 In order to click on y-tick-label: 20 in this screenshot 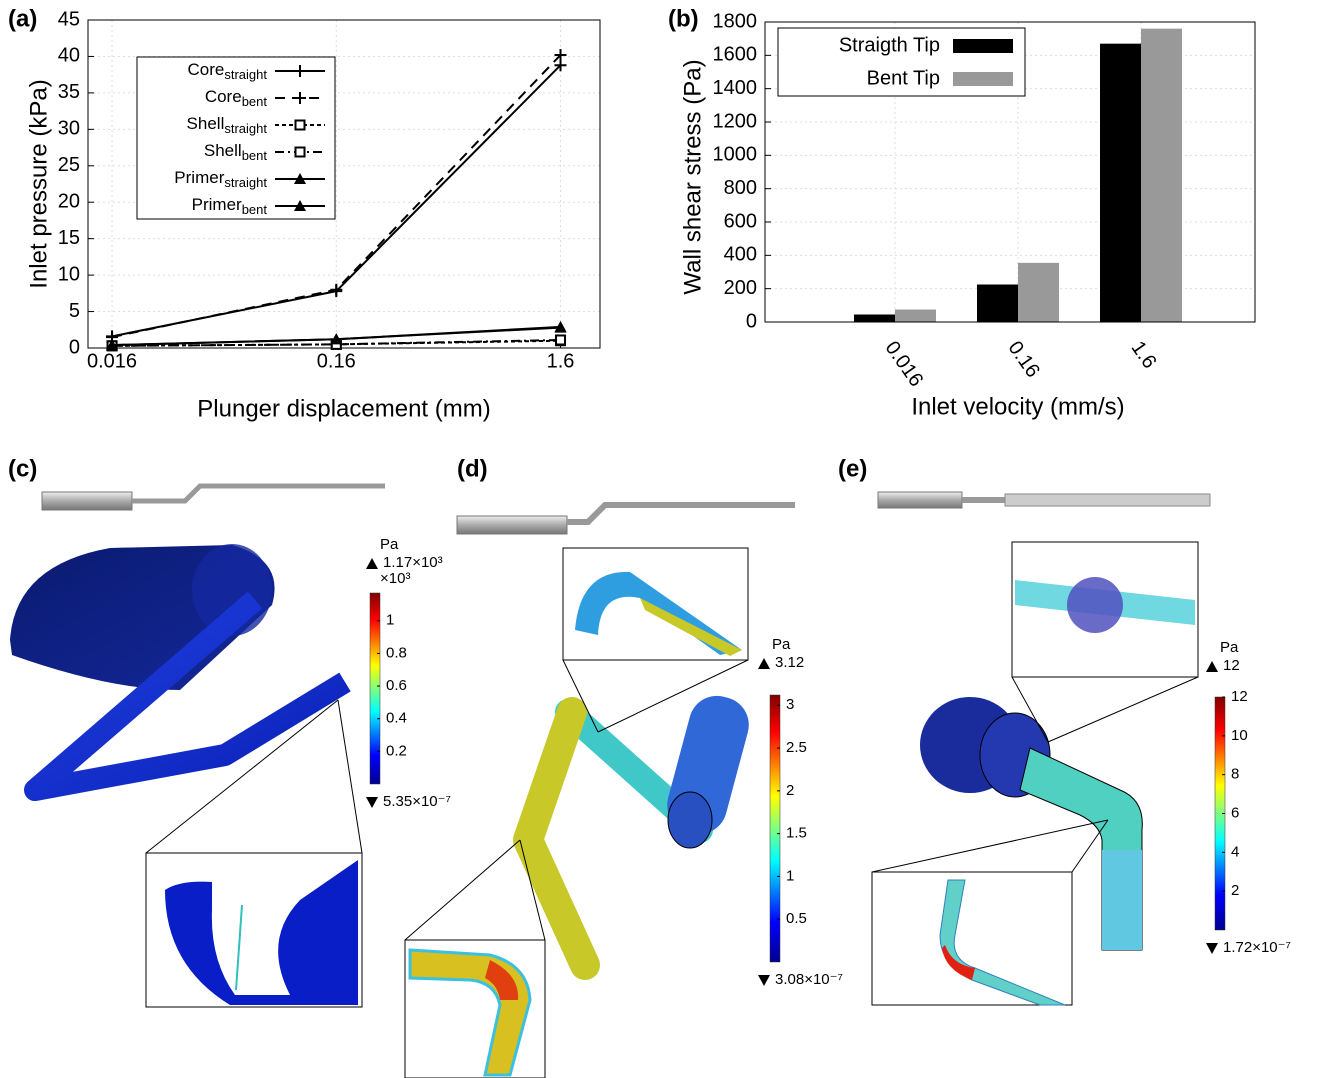, I will do `click(69, 202)`.